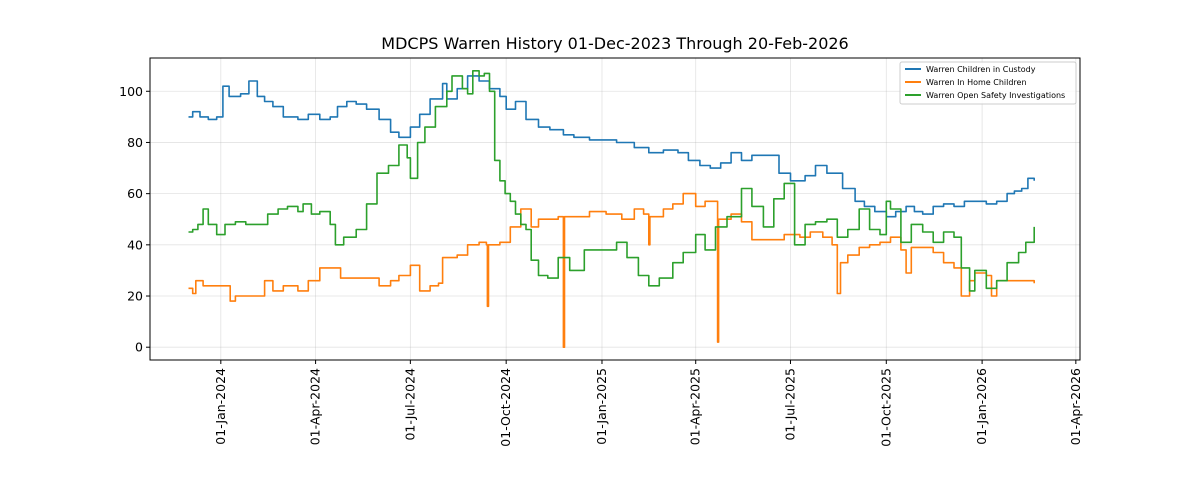 This screenshot has height=480, width=1200. Describe the element at coordinates (409, 404) in the screenshot. I see `x-tick-label: 01-Jul-2024` at that location.